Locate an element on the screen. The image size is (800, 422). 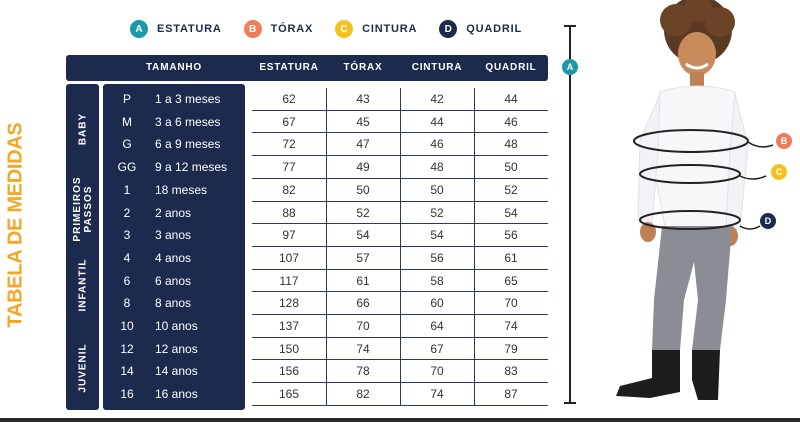
size-code: 14 is located at coordinates (127, 371).